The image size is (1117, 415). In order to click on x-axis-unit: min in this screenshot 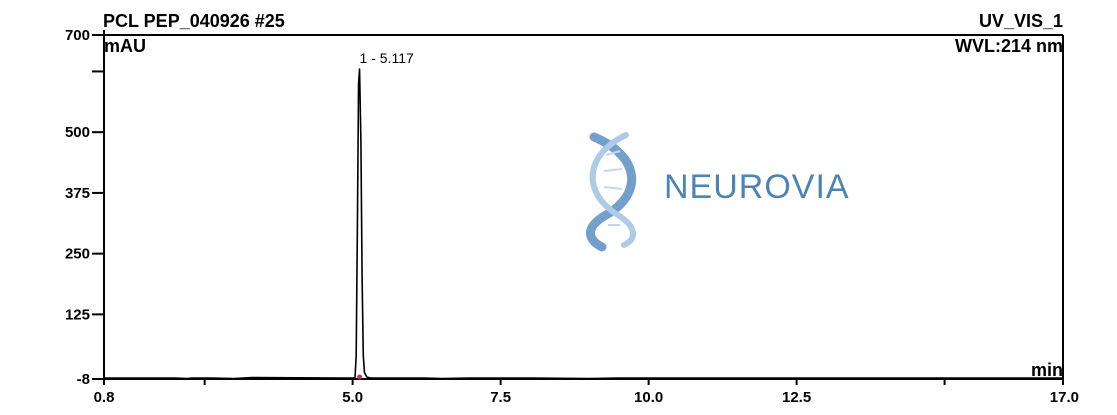, I will do `click(1047, 370)`.